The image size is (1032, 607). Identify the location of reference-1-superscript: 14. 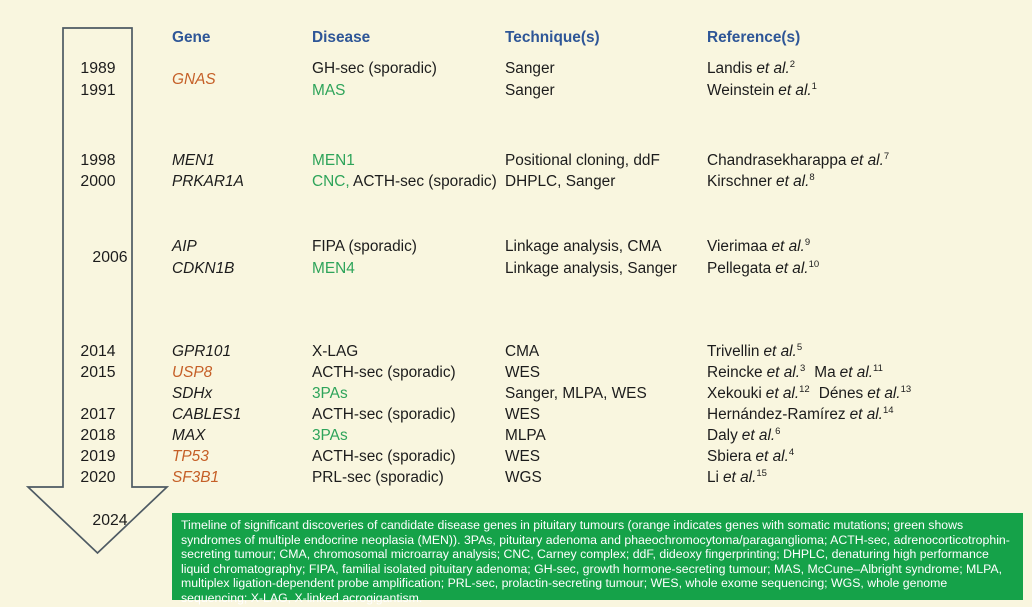
(888, 410).